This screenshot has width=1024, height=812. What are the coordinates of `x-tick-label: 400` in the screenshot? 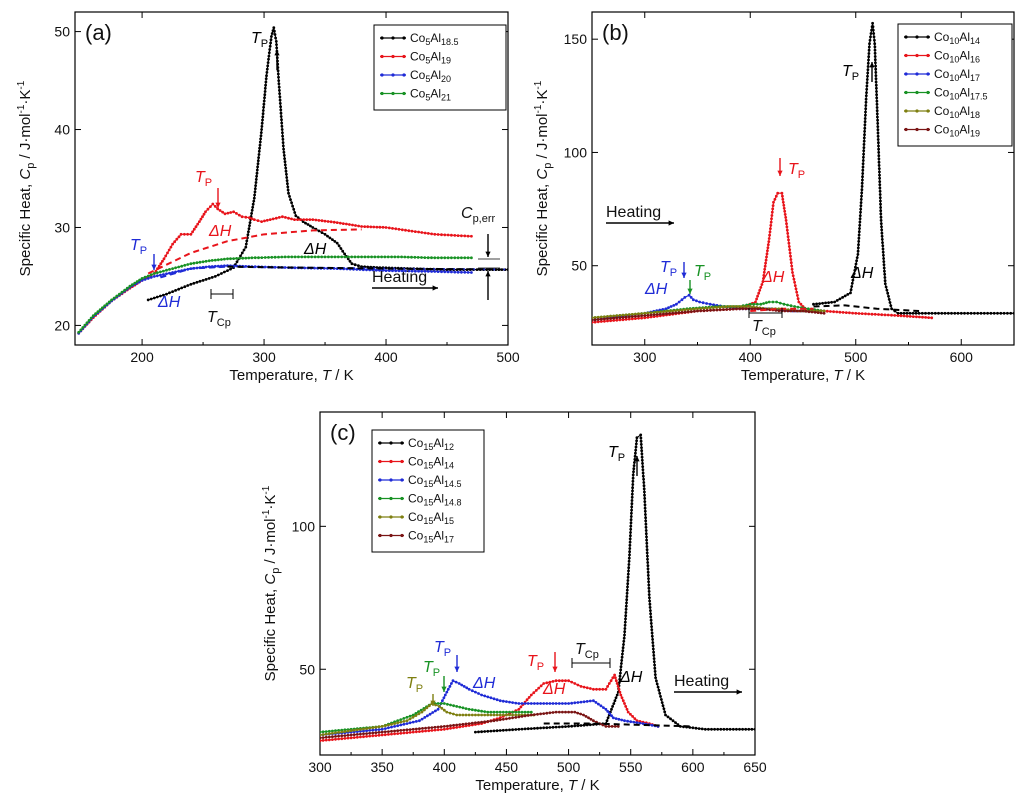 It's located at (445, 767).